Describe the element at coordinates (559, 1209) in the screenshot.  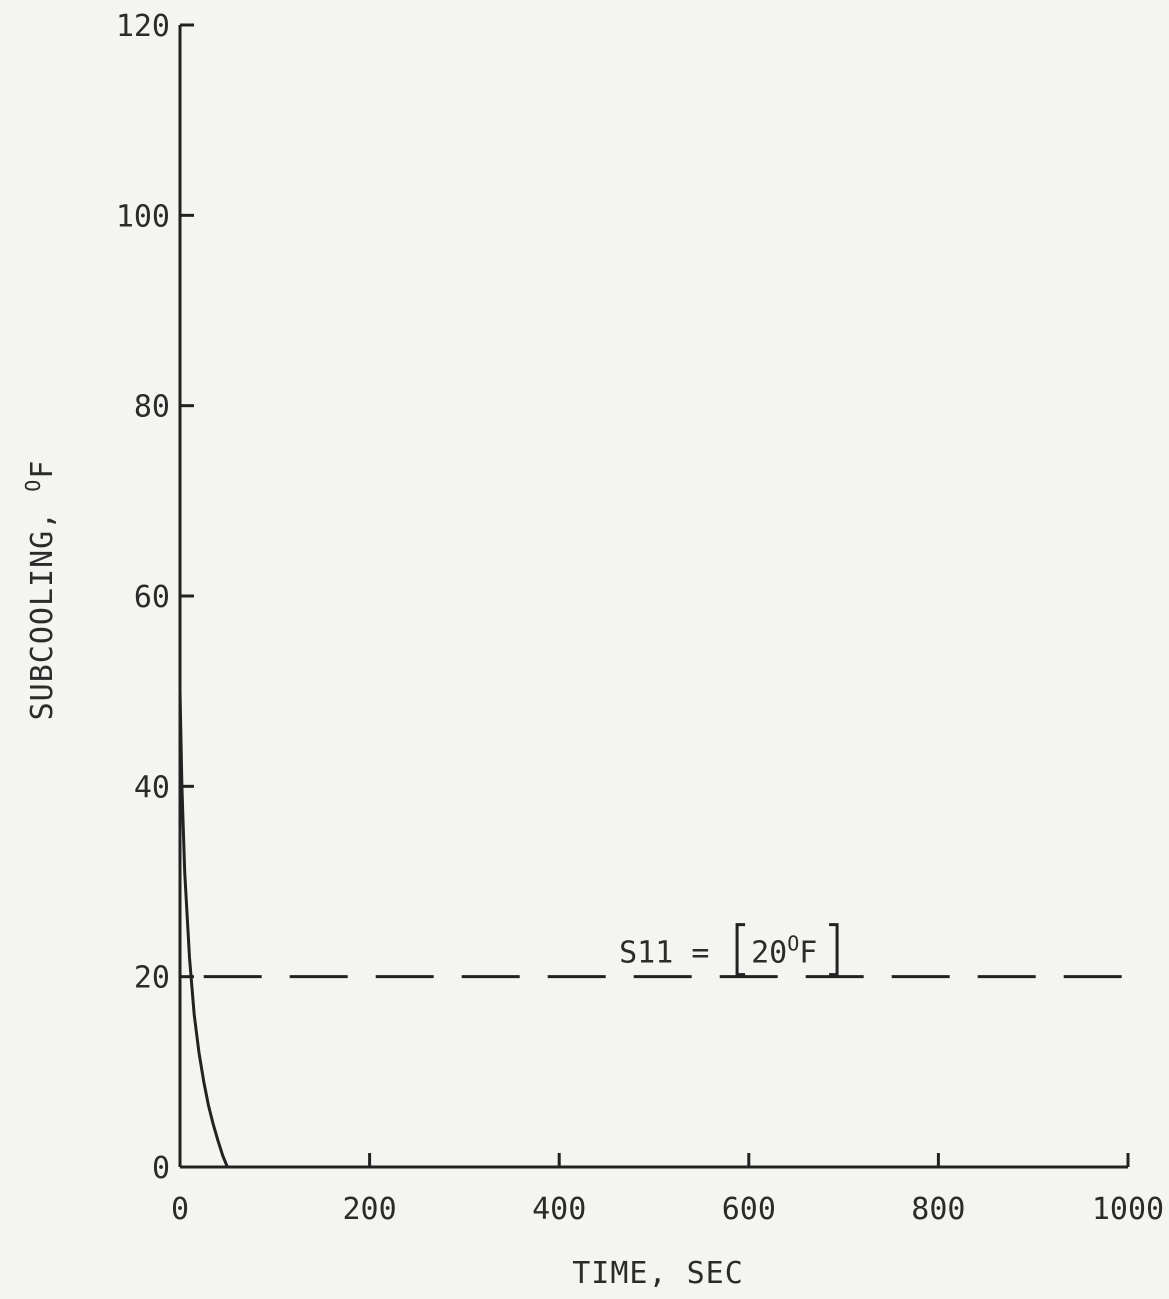
I see `x-tick-label: 400` at that location.